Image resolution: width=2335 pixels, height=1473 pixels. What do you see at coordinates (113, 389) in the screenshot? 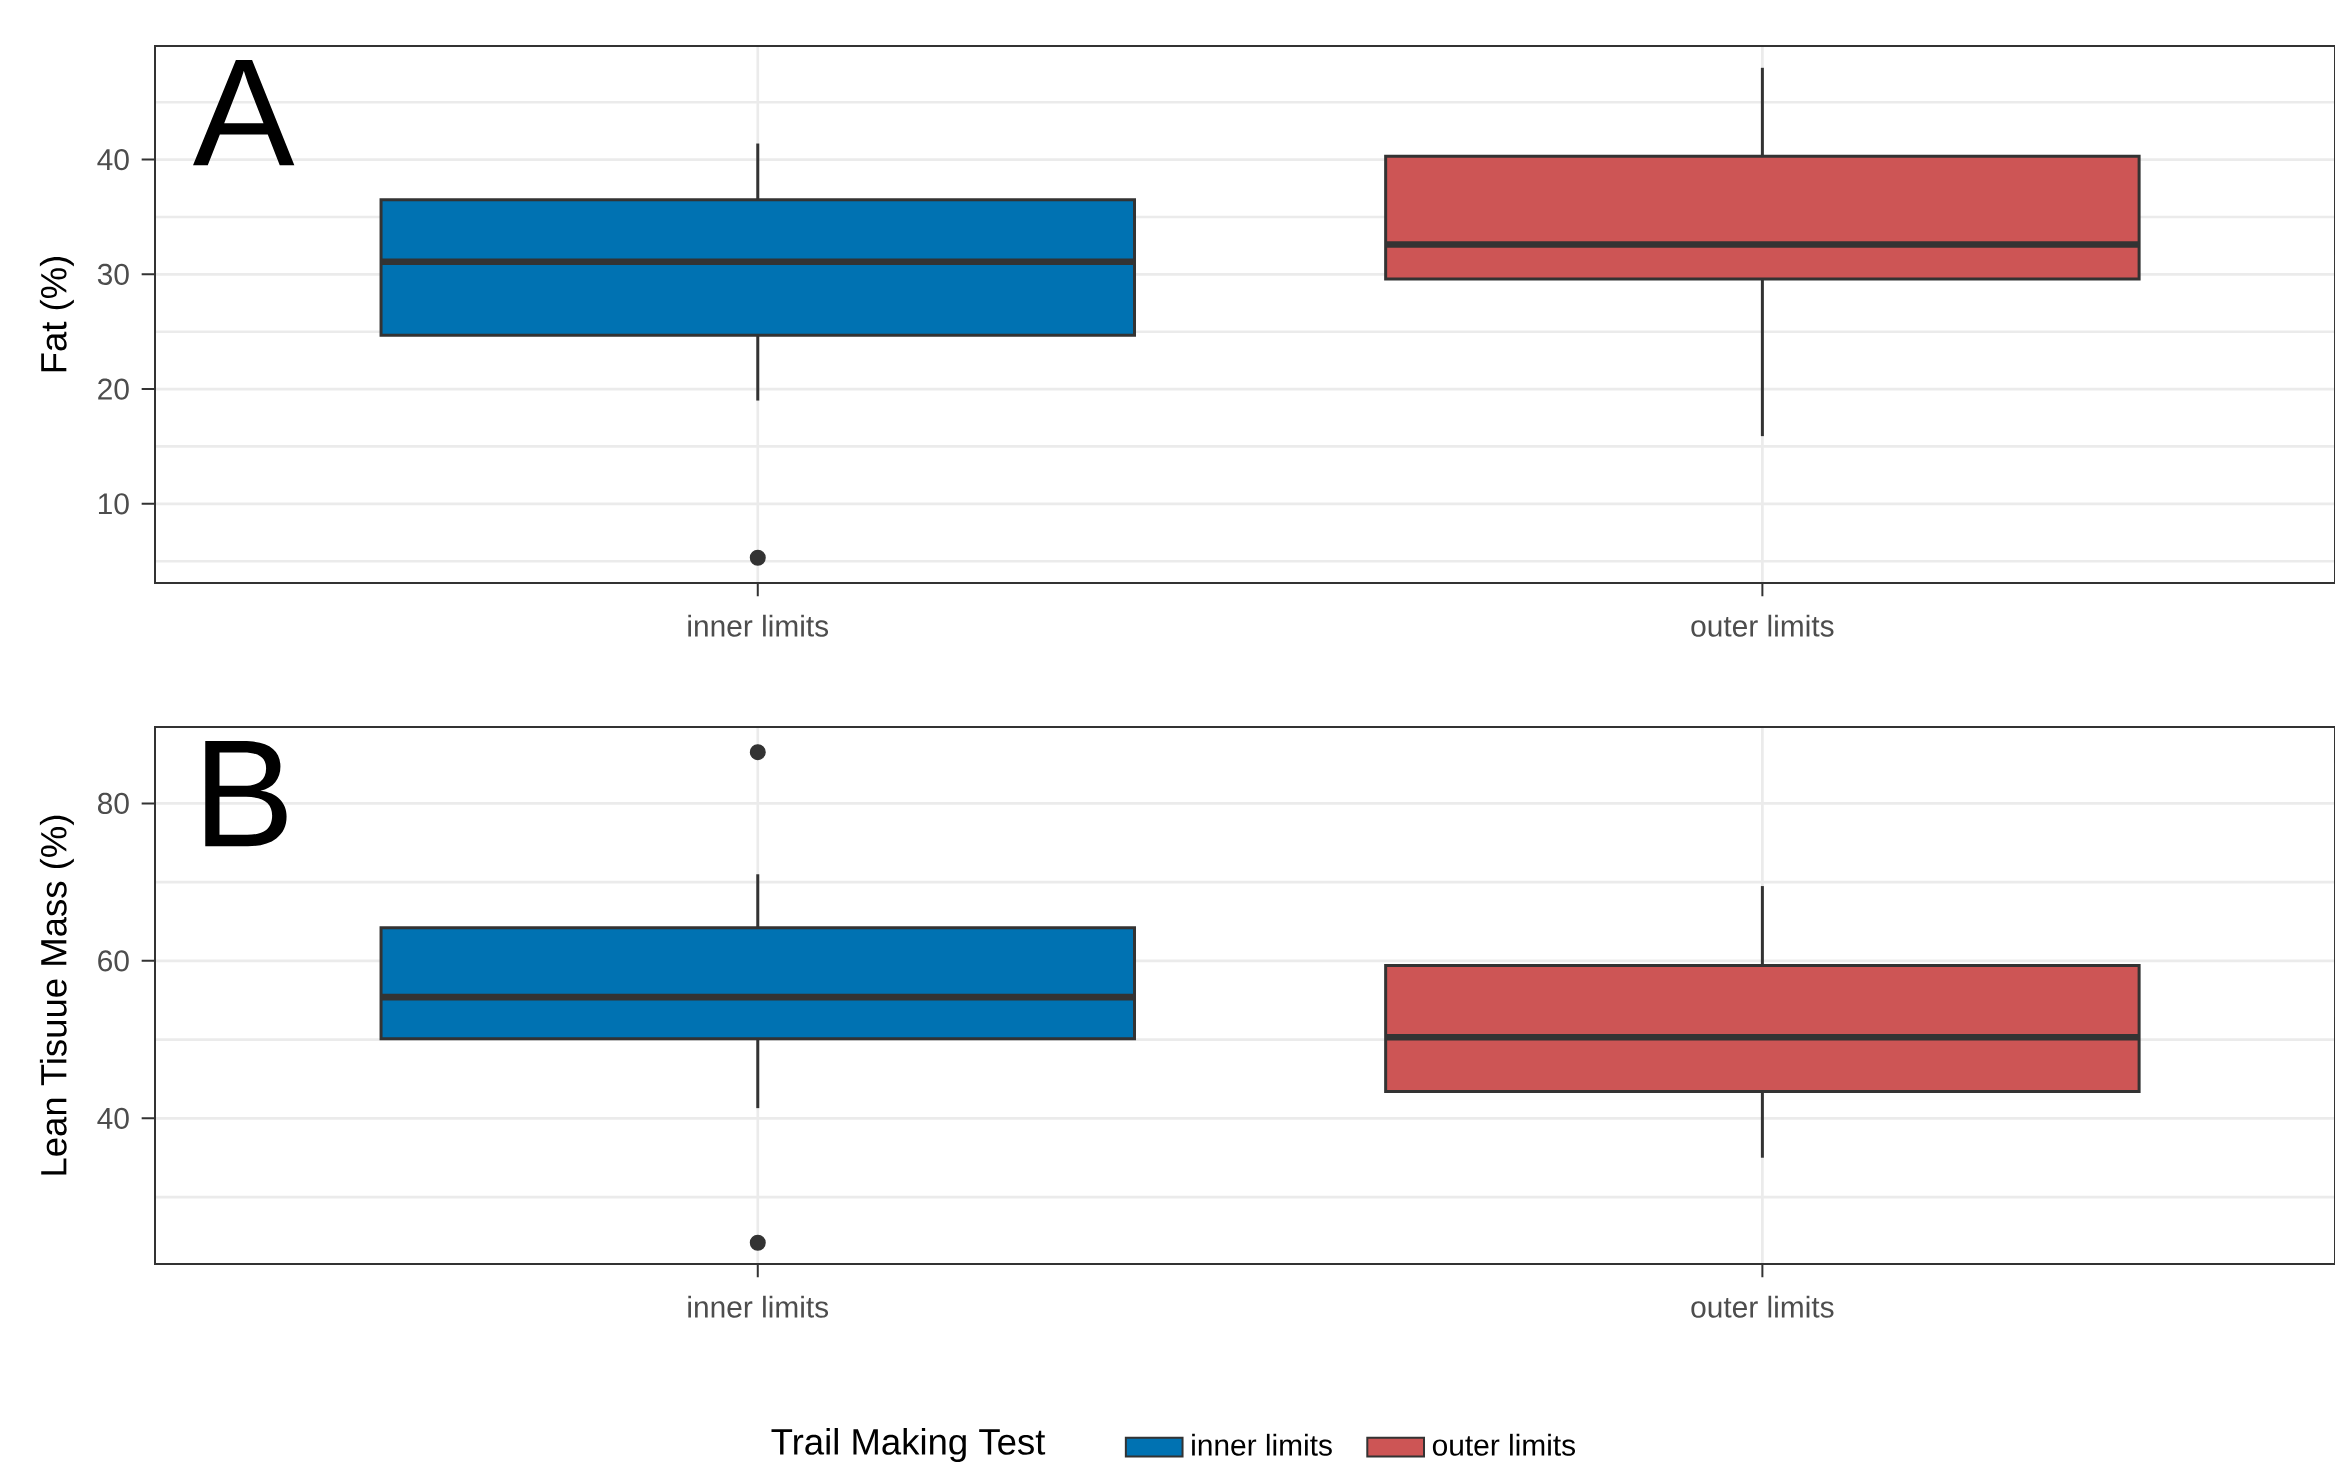
I see `y-tick-label: 20` at bounding box center [113, 389].